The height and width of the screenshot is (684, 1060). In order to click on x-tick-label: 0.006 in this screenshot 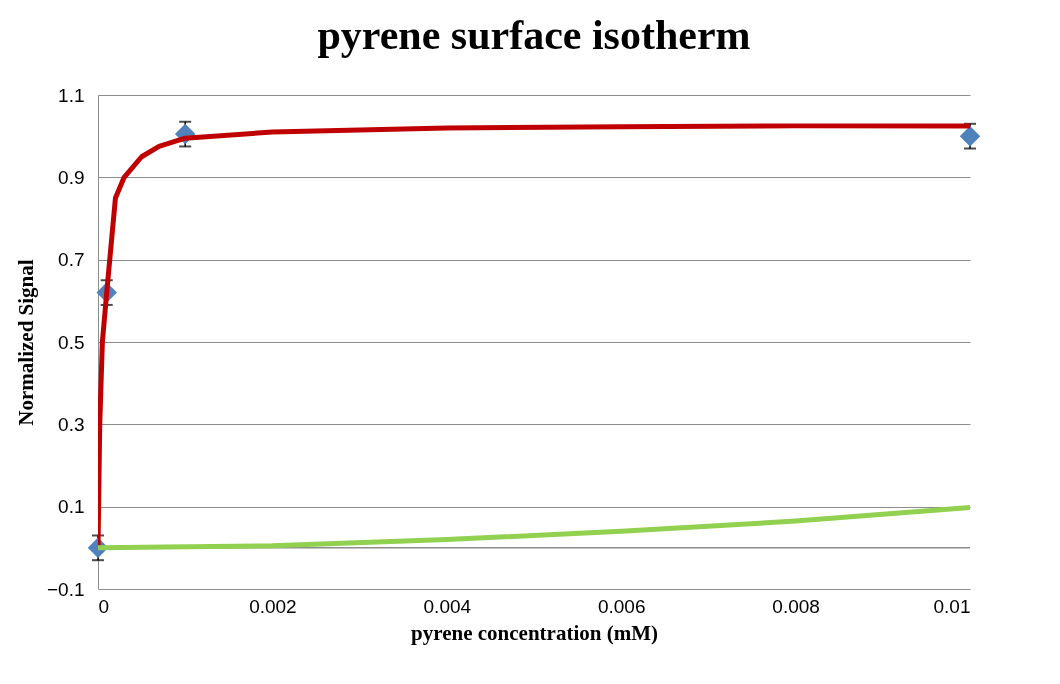, I will do `click(621, 606)`.